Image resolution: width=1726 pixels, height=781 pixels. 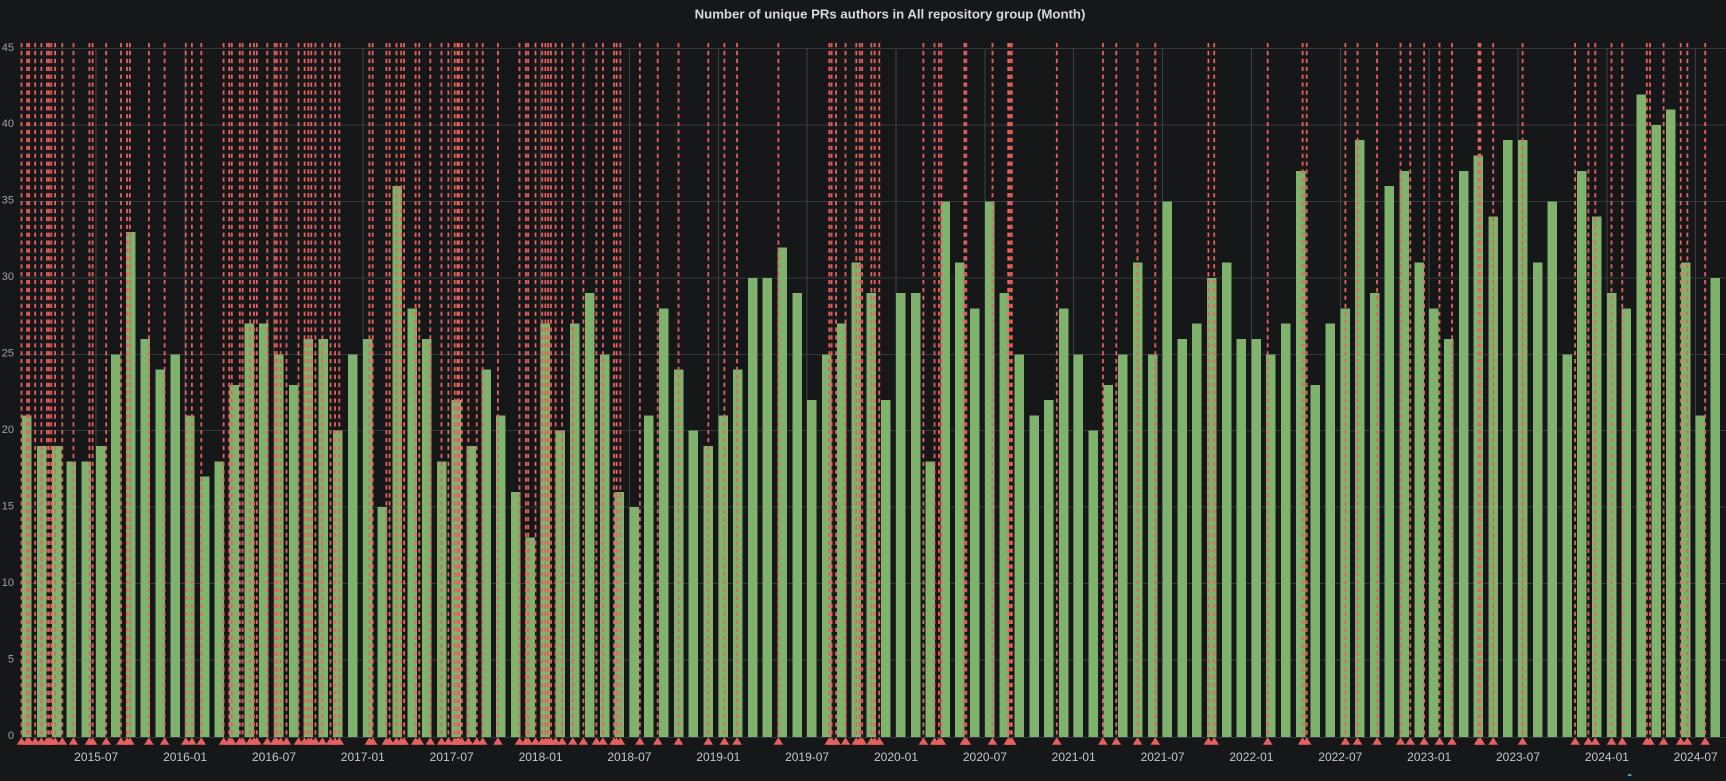 I want to click on svg-text: 2024-07, so click(x=1696, y=757).